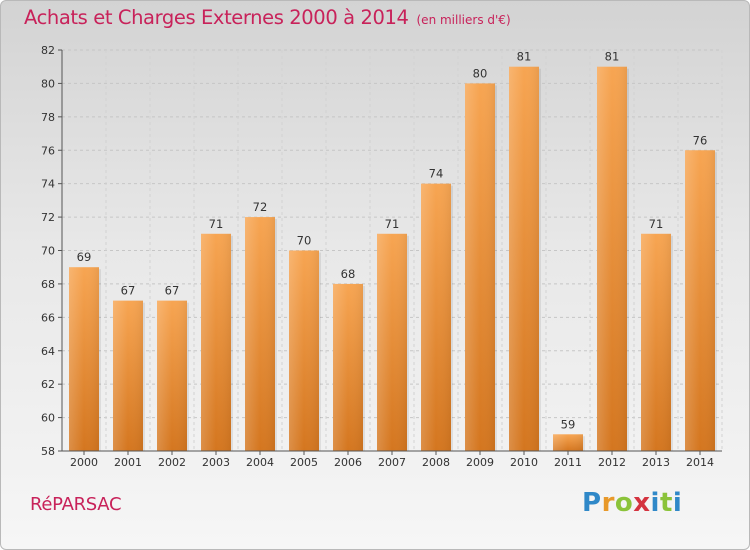  Describe the element at coordinates (76, 504) in the screenshot. I see `commune-name: RéPARSAC` at that location.